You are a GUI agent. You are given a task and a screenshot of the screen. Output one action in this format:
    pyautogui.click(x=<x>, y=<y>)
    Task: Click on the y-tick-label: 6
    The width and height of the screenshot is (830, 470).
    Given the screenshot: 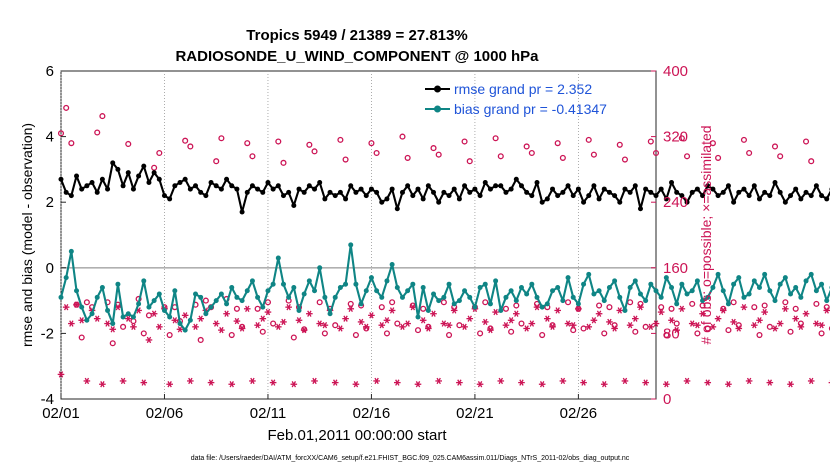 What is the action you would take?
    pyautogui.click(x=50, y=71)
    